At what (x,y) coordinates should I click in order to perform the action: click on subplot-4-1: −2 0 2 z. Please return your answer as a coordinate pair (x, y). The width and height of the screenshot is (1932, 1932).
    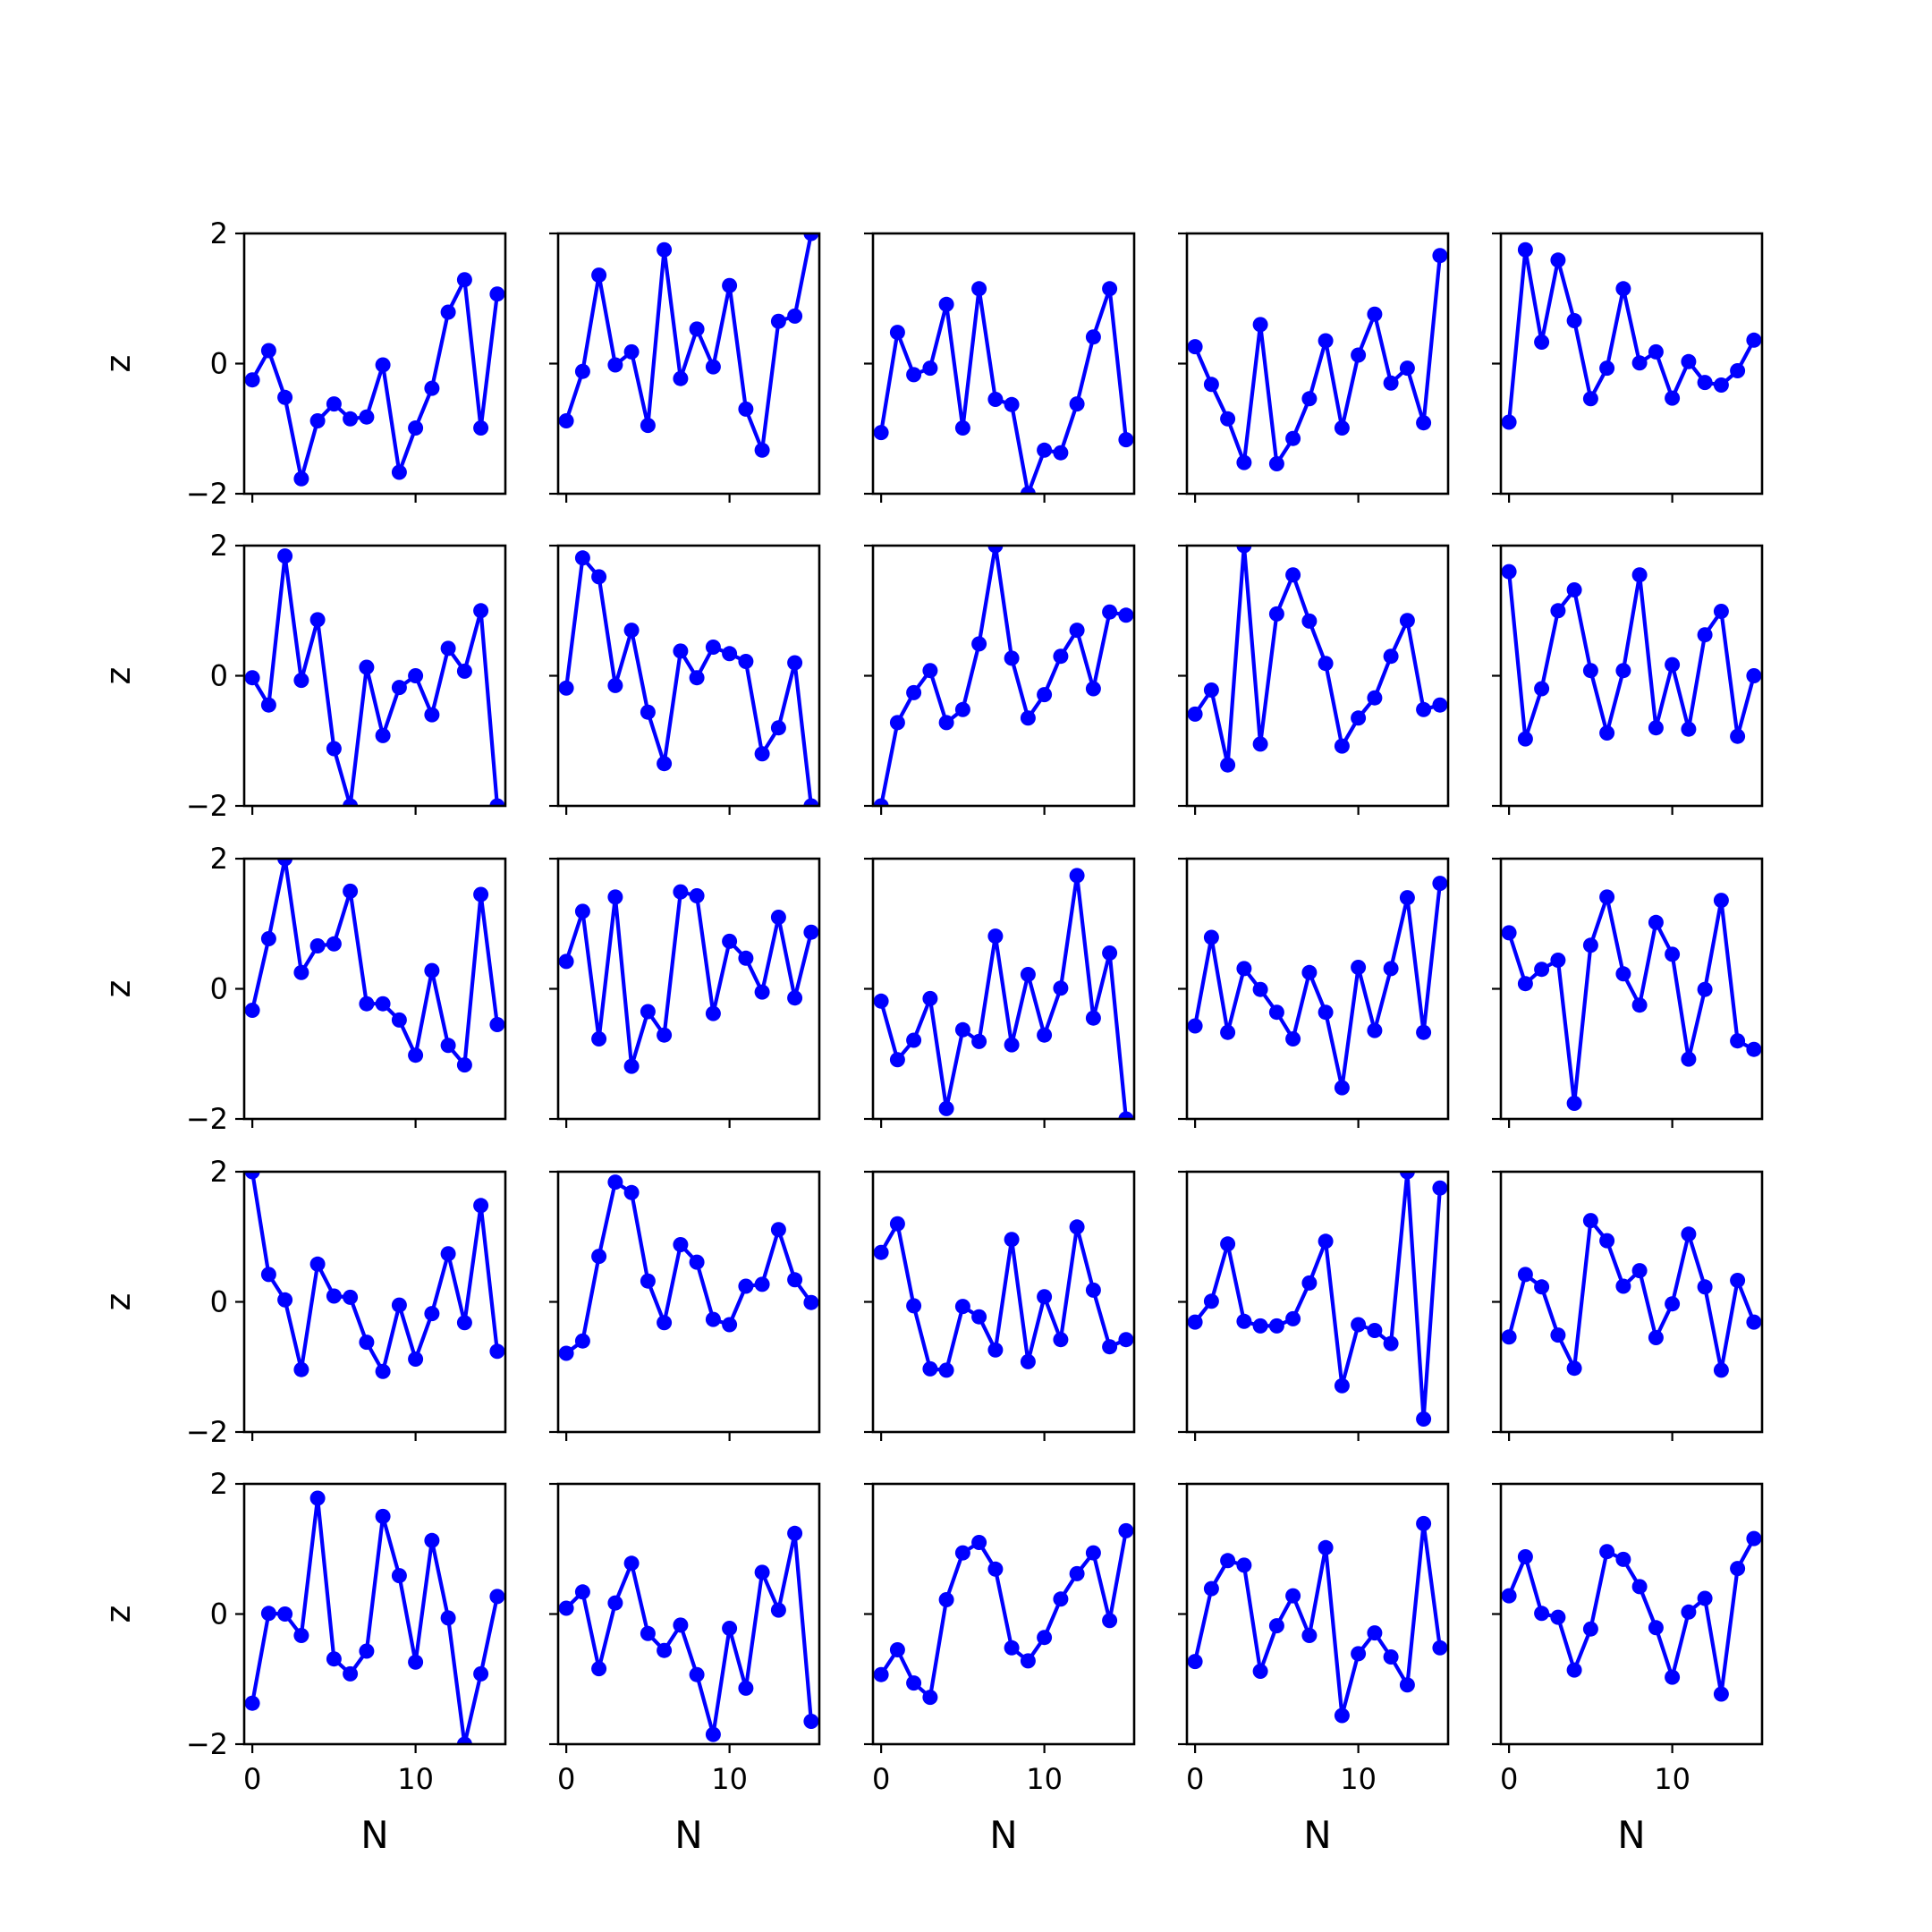
    Looking at the image, I should click on (302, 1302).